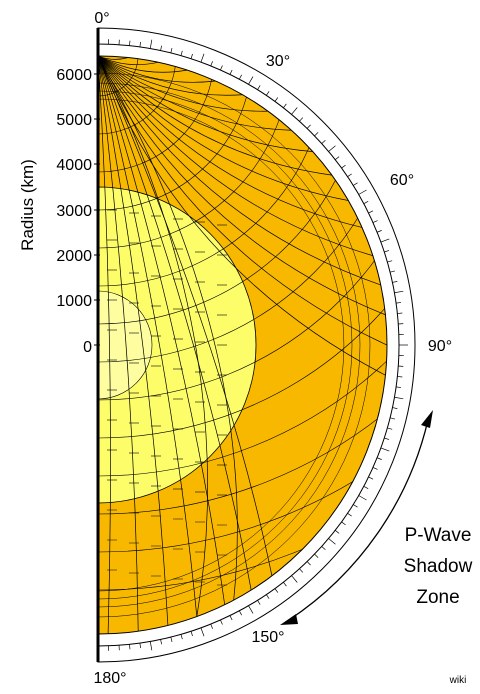  I want to click on angle-label-90: 90°, so click(440, 346).